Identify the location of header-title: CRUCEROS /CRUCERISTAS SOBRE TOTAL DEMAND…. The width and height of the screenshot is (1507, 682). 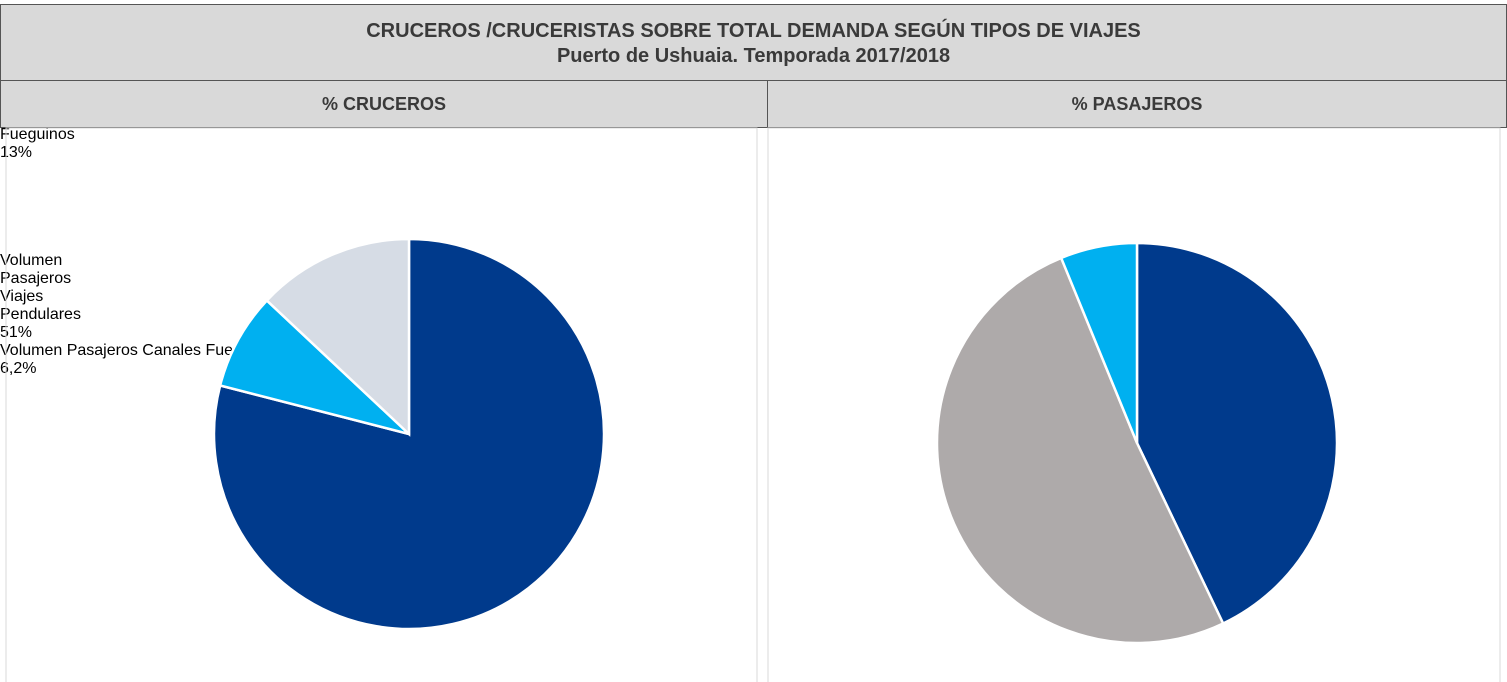
(753, 31).